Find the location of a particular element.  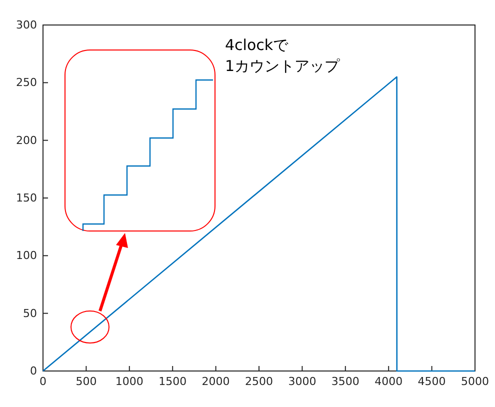

x-tick-label: 1500 is located at coordinates (172, 381).